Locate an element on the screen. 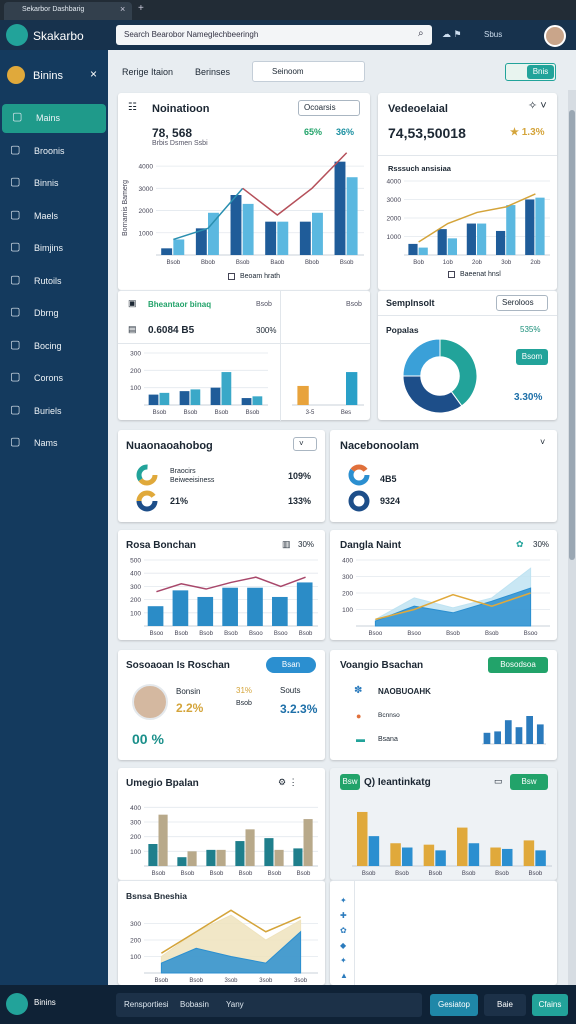  footer-title: Binins is located at coordinates (45, 1002).